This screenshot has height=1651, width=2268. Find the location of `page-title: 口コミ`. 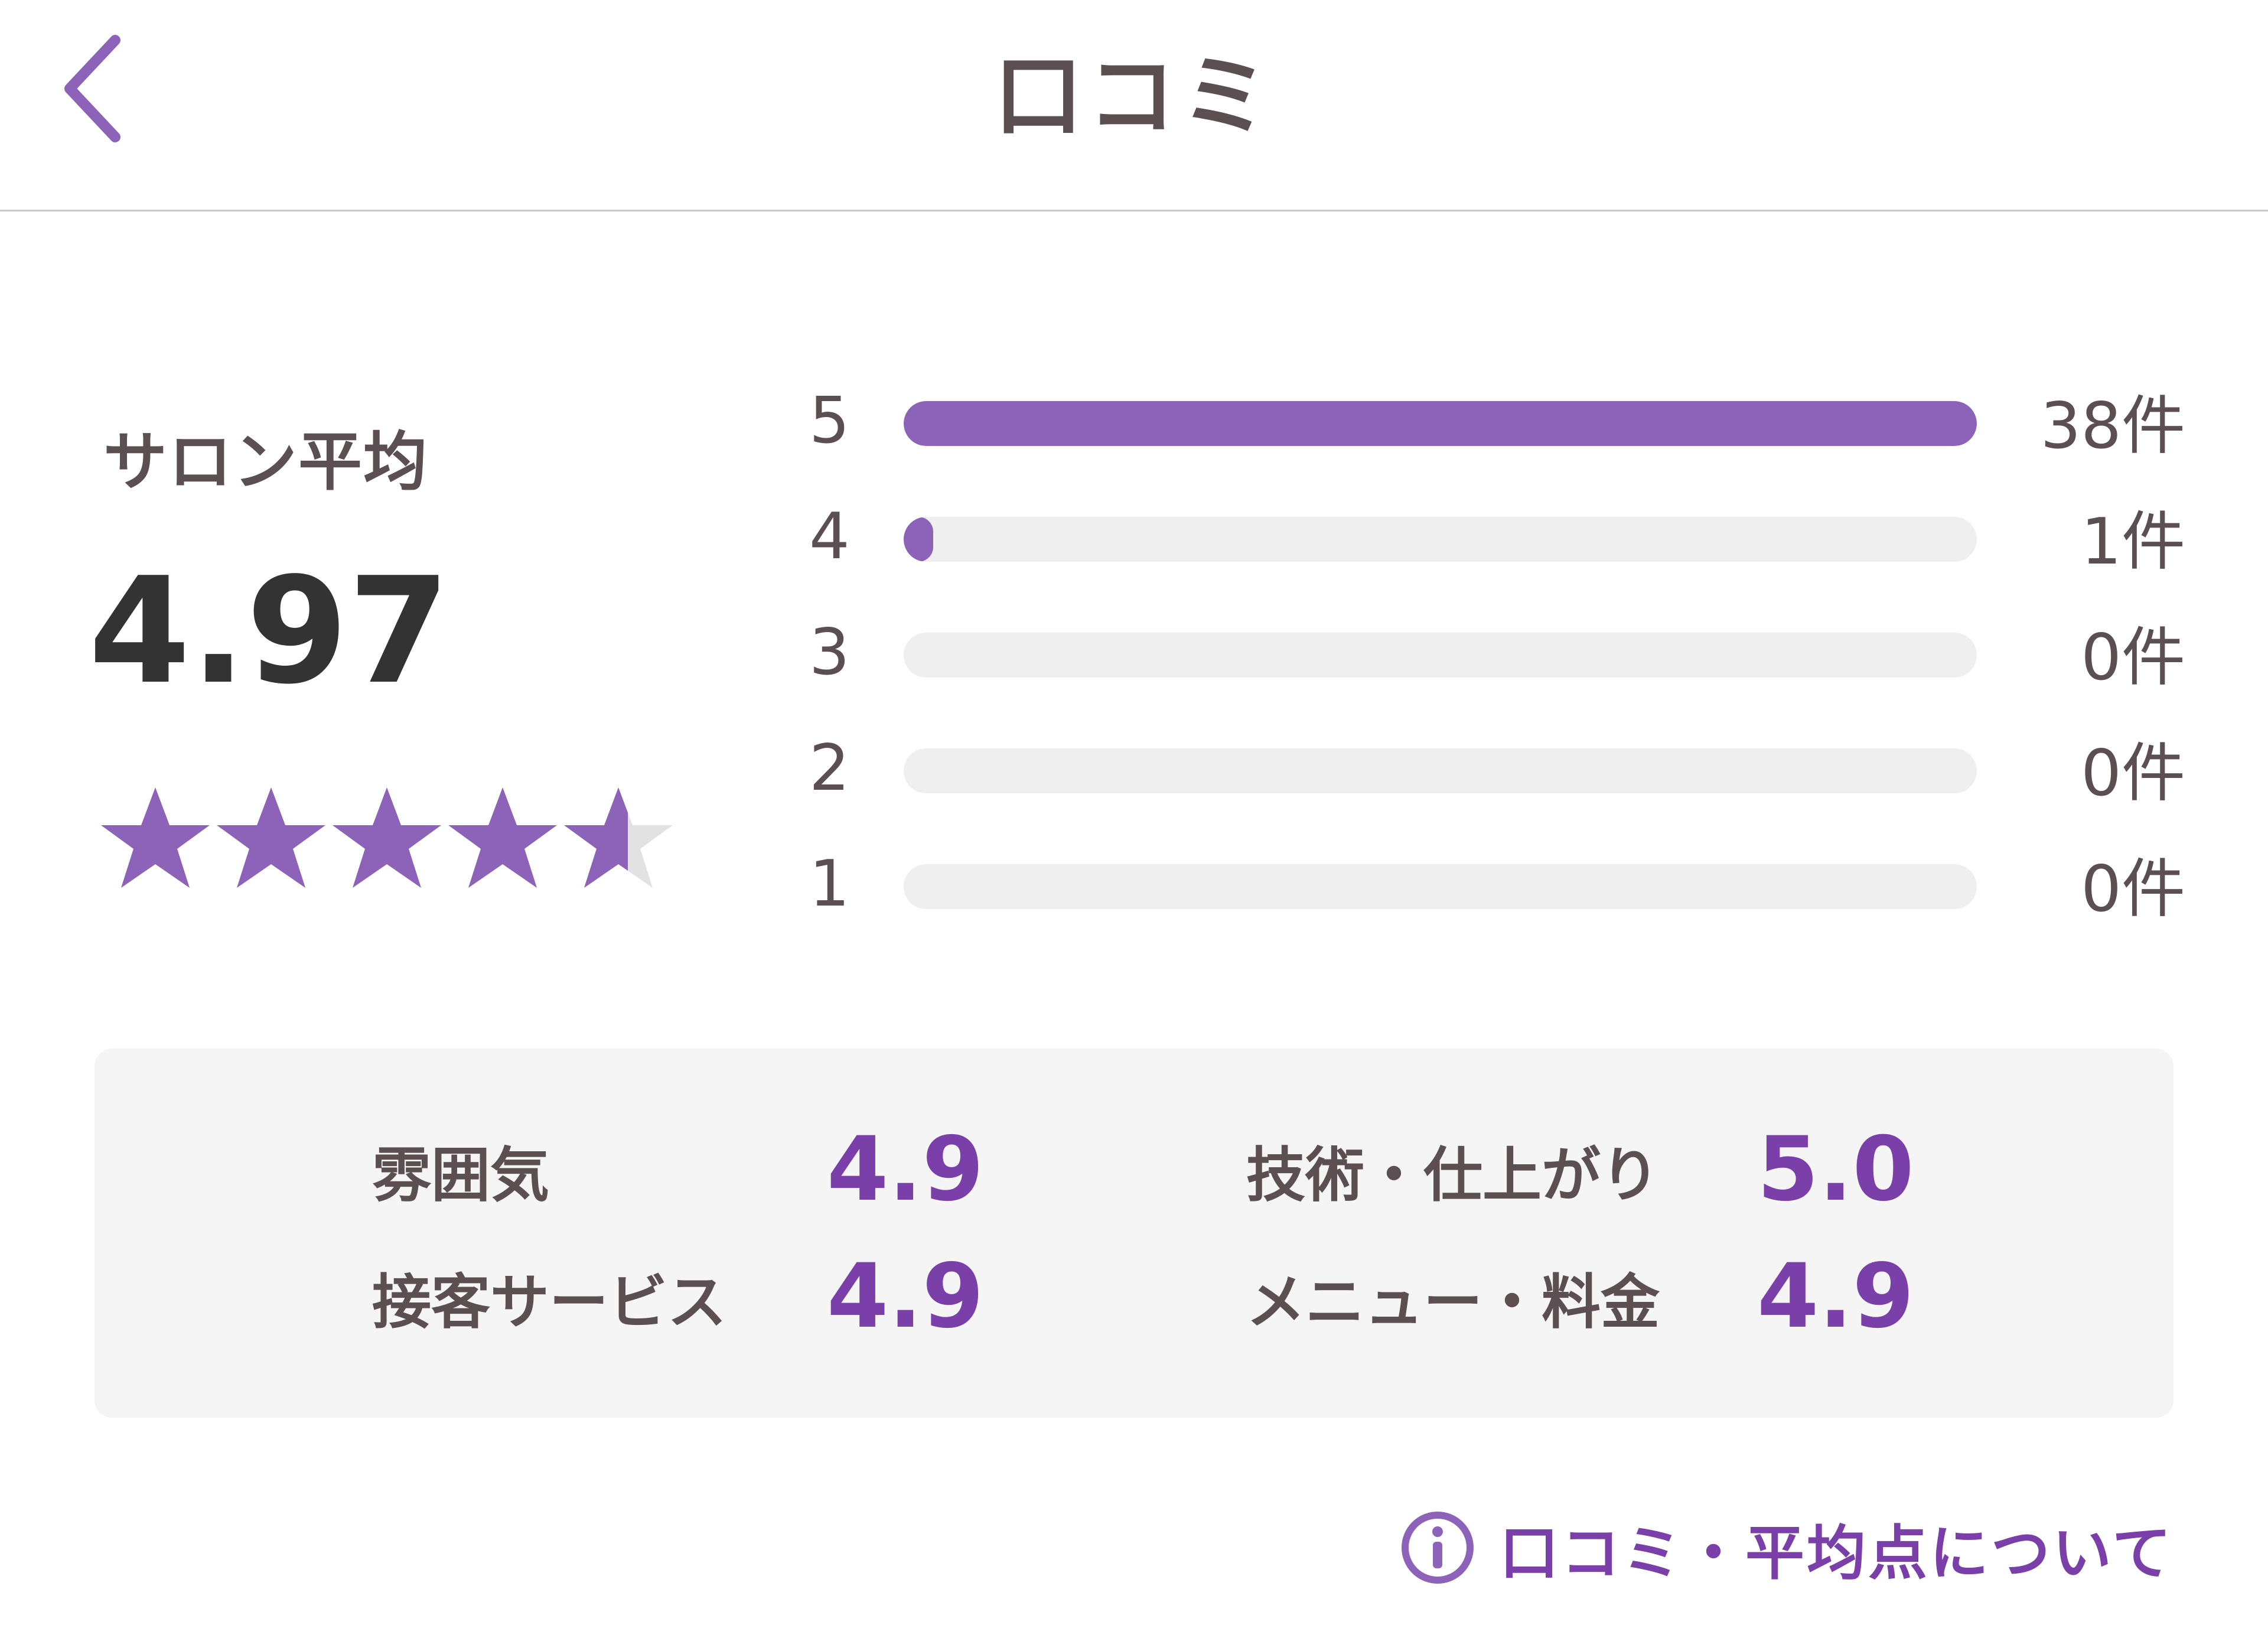

page-title: 口コミ is located at coordinates (1133, 96).